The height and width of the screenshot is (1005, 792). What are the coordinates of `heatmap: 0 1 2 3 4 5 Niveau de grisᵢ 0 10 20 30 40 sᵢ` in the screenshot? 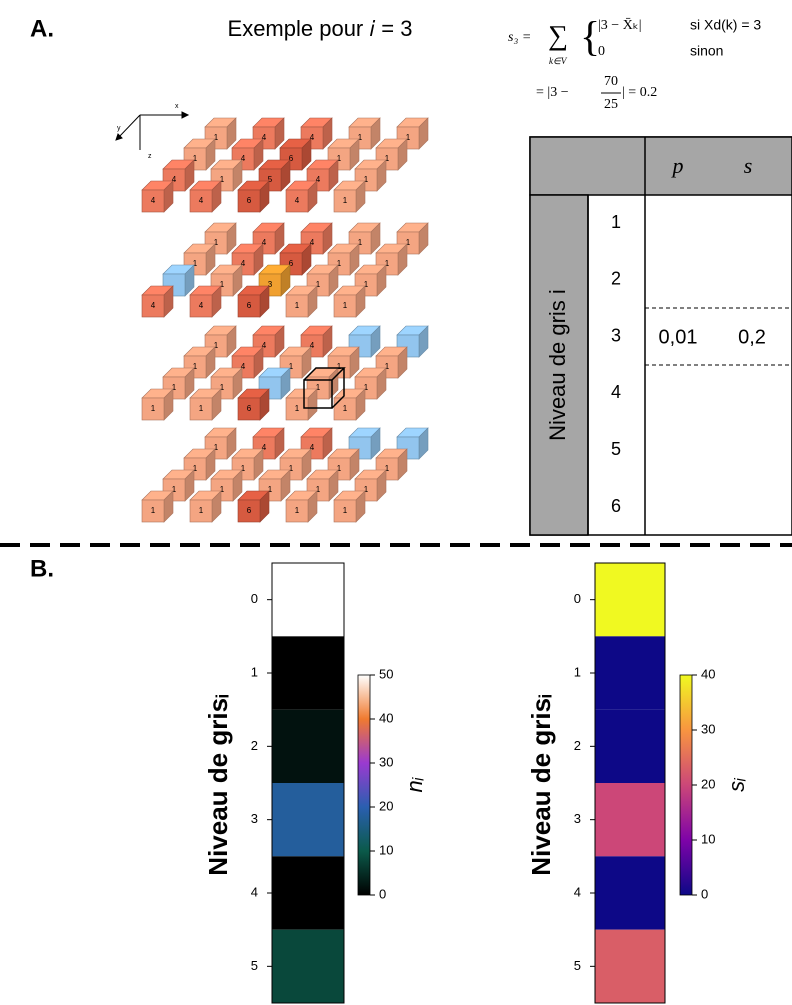 It's located at (637, 783).